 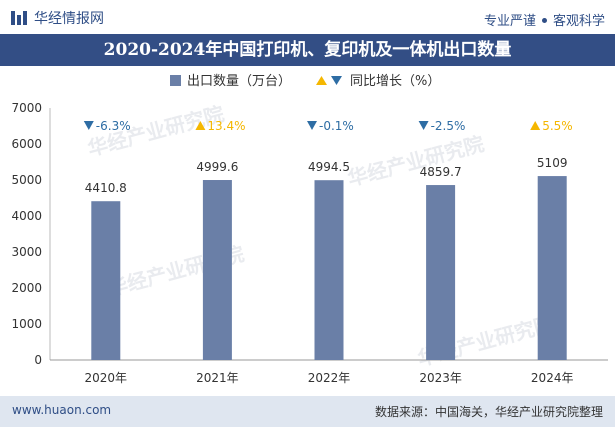 I want to click on motto: 专业严谨 客观科学, so click(x=544, y=19).